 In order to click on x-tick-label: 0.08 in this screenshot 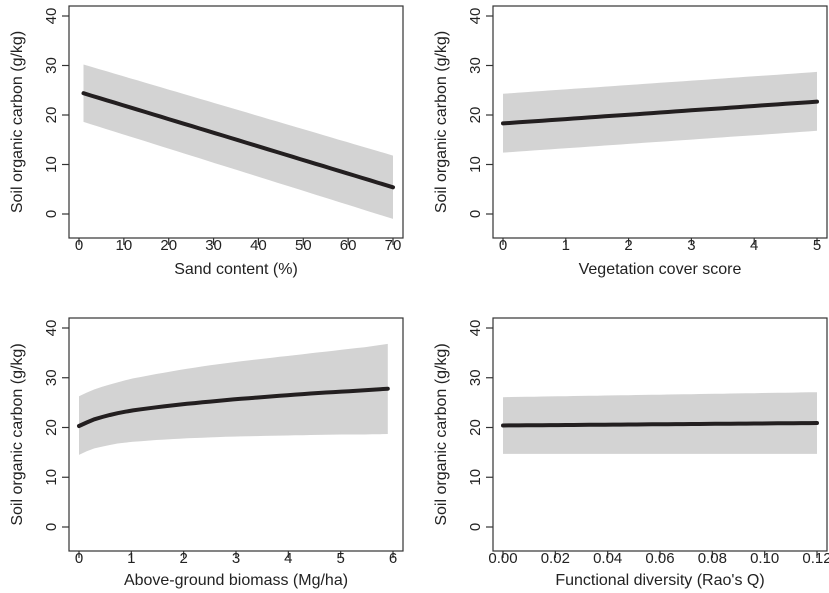, I will do `click(712, 558)`.